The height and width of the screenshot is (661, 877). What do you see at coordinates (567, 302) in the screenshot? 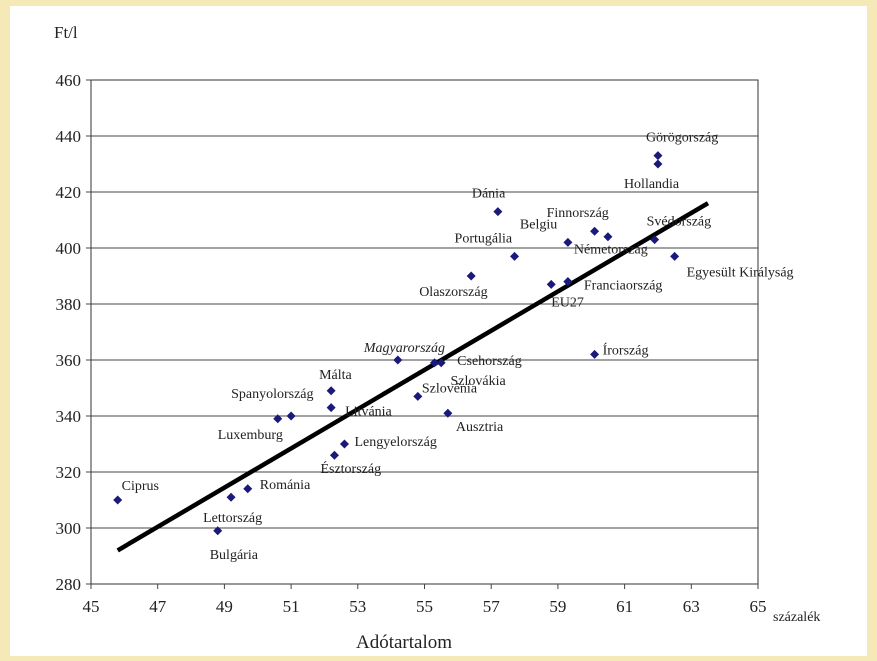
I see `point-label: EU27` at bounding box center [567, 302].